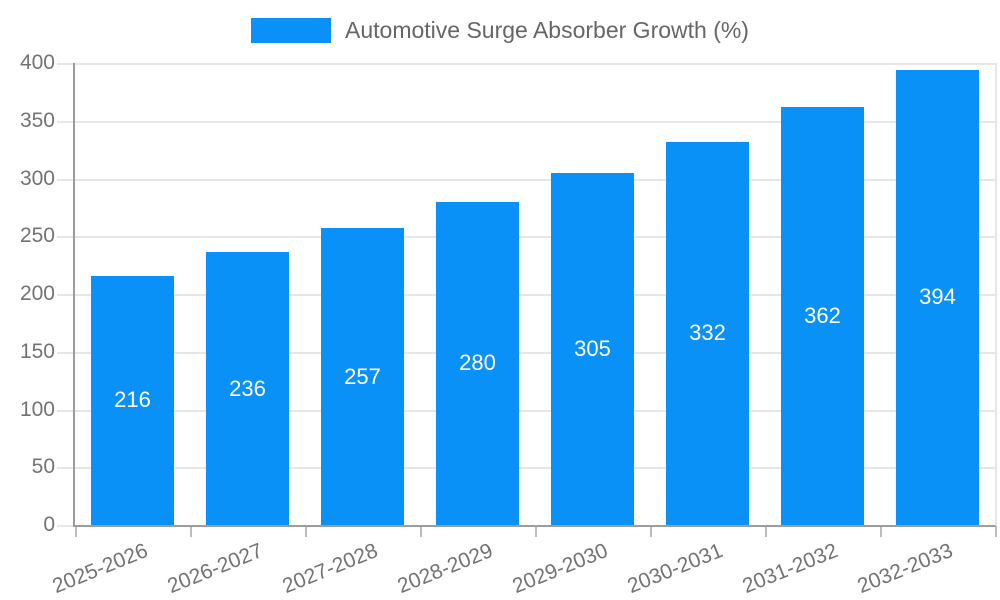 Image resolution: width=1000 pixels, height=600 pixels. Describe the element at coordinates (675, 568) in the screenshot. I see `x-tick-label: 2030-2031` at that location.